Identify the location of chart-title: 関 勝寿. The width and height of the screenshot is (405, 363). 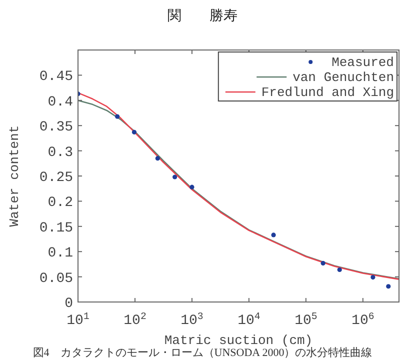
(203, 16).